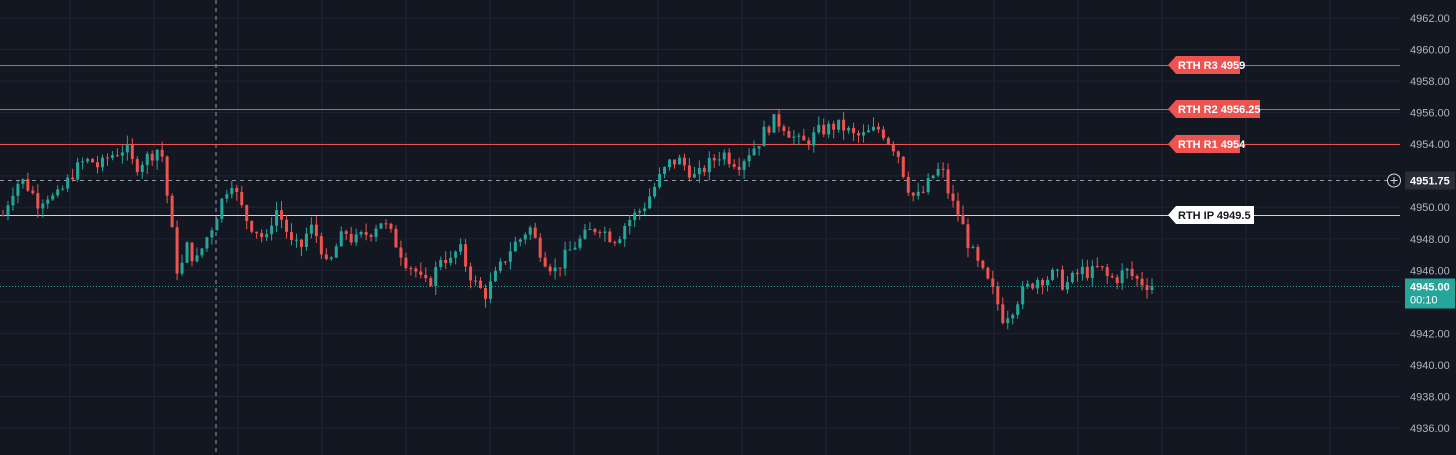  What do you see at coordinates (1219, 110) in the screenshot?
I see `level-tag: RTH R2 4956.25` at bounding box center [1219, 110].